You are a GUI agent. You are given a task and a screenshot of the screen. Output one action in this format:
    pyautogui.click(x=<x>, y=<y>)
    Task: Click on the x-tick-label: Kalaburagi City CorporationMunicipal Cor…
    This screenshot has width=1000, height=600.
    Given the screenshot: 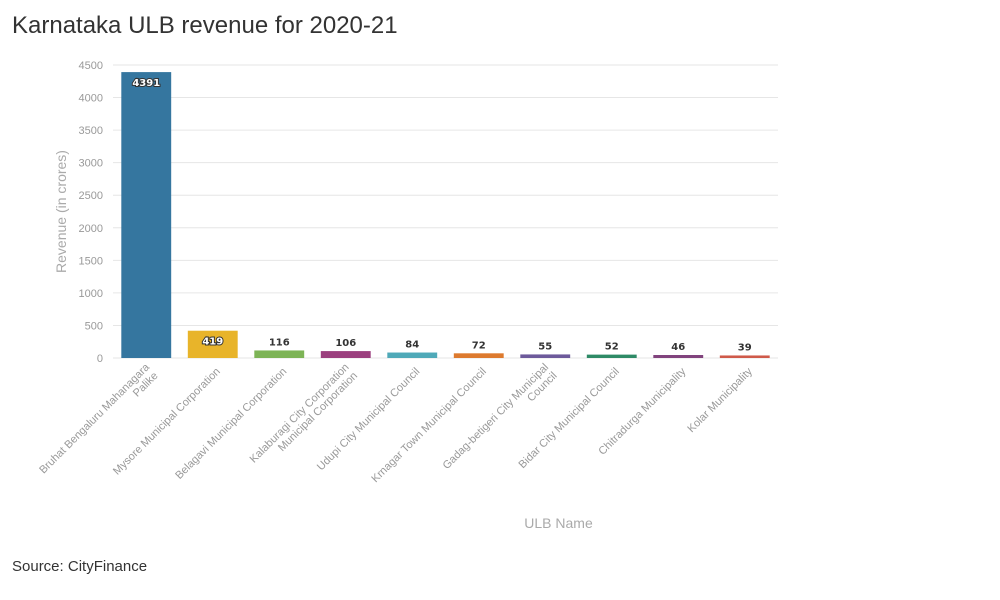 What is the action you would take?
    pyautogui.click(x=304, y=417)
    